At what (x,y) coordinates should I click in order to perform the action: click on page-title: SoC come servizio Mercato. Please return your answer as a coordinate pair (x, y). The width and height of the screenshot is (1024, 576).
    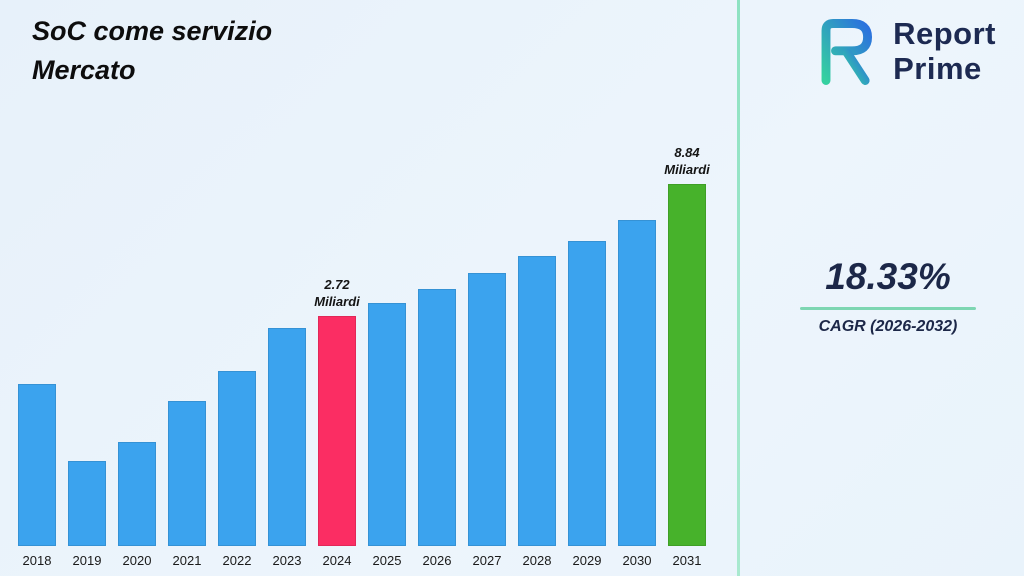
    Looking at the image, I should click on (152, 51).